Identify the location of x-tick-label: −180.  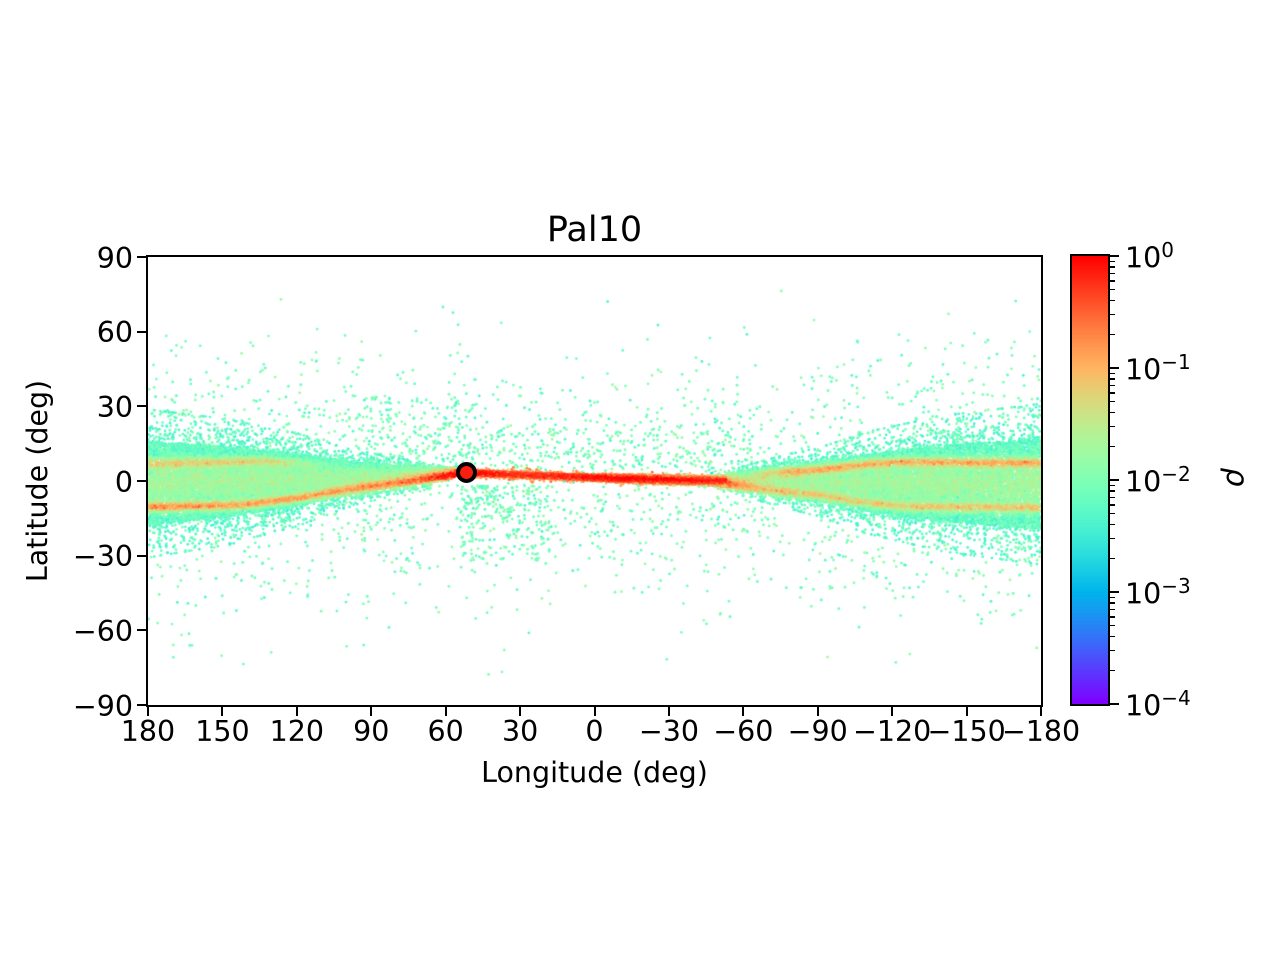
(1041, 731).